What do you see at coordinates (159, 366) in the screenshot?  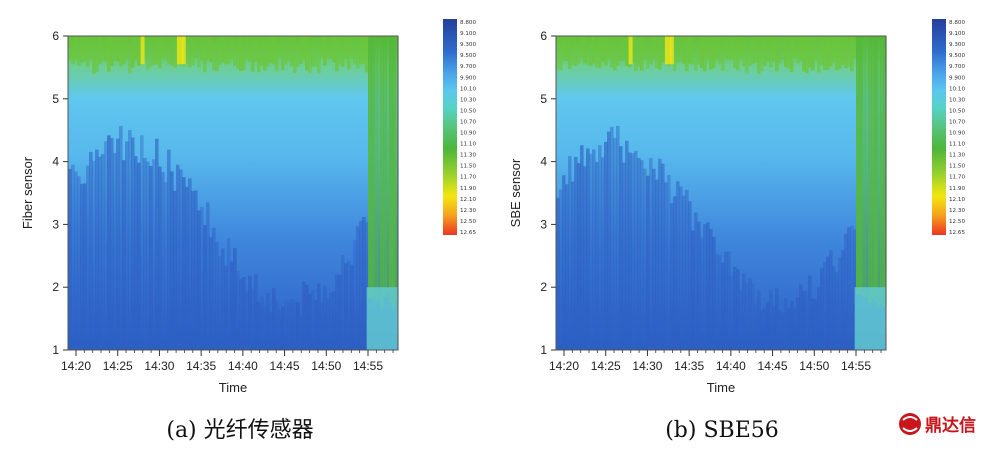 I see `x-tick-label: 14:30` at bounding box center [159, 366].